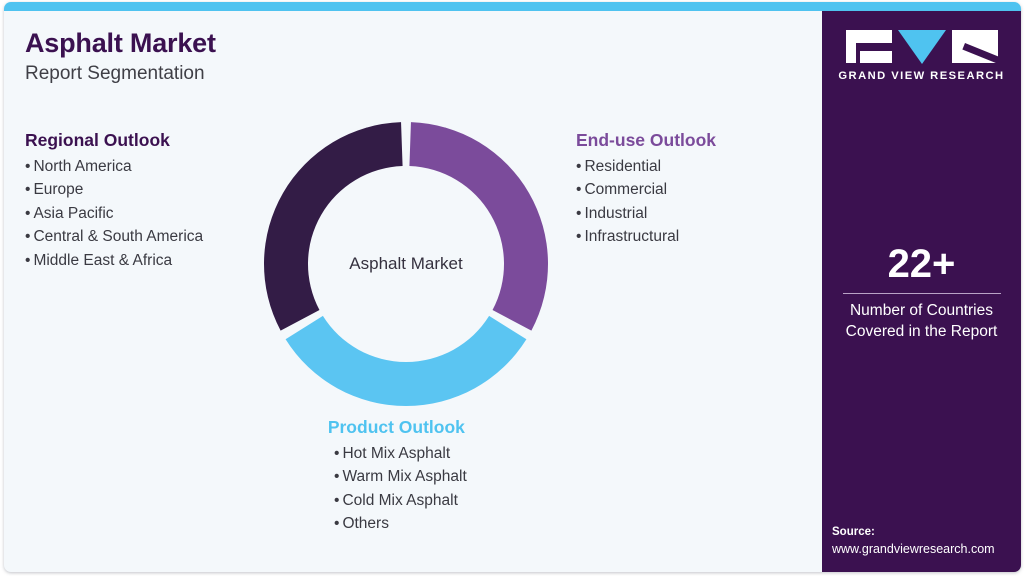  What do you see at coordinates (512, 6) in the screenshot?
I see `top-accent-strip` at bounding box center [512, 6].